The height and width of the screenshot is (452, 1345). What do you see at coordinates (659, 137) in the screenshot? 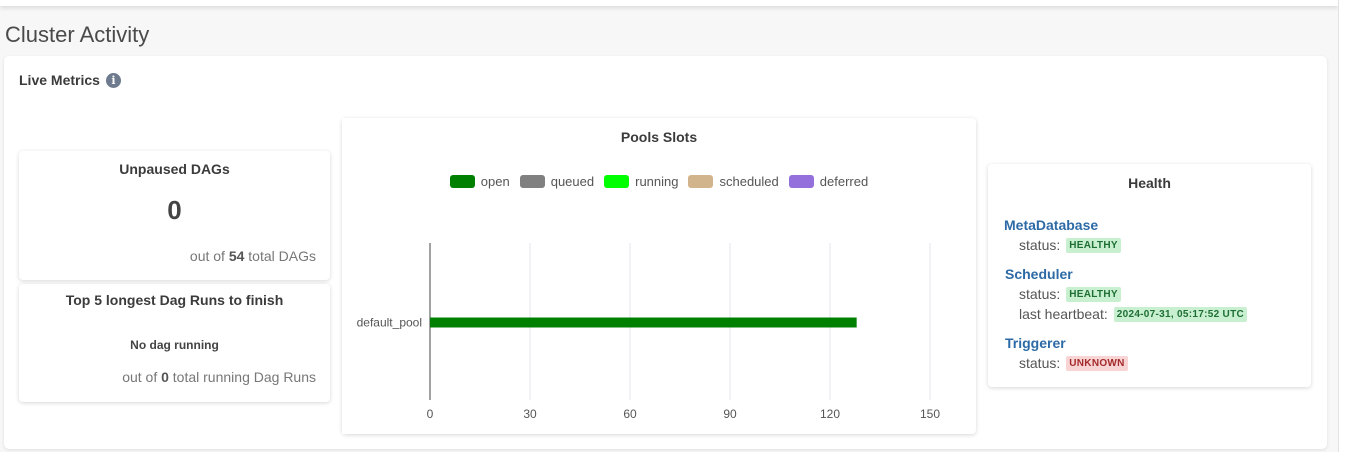
I see `pools-slots-title: Pools Slots` at bounding box center [659, 137].